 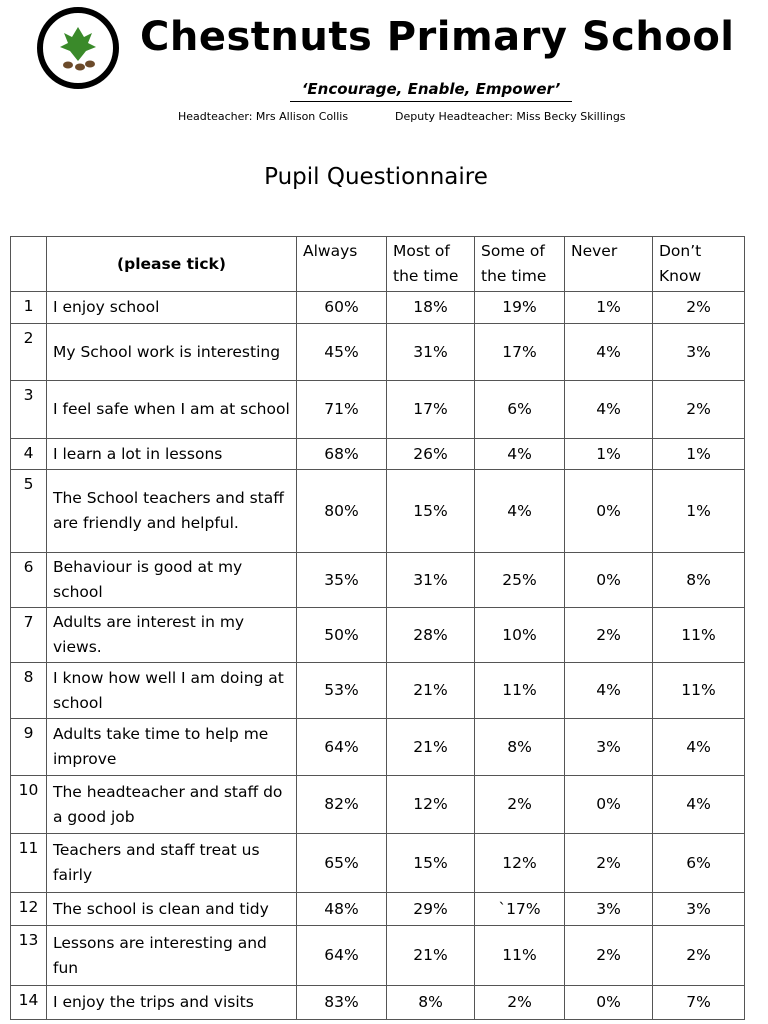 I want to click on question: Teachers and staff treat us fairly, so click(x=171, y=863).